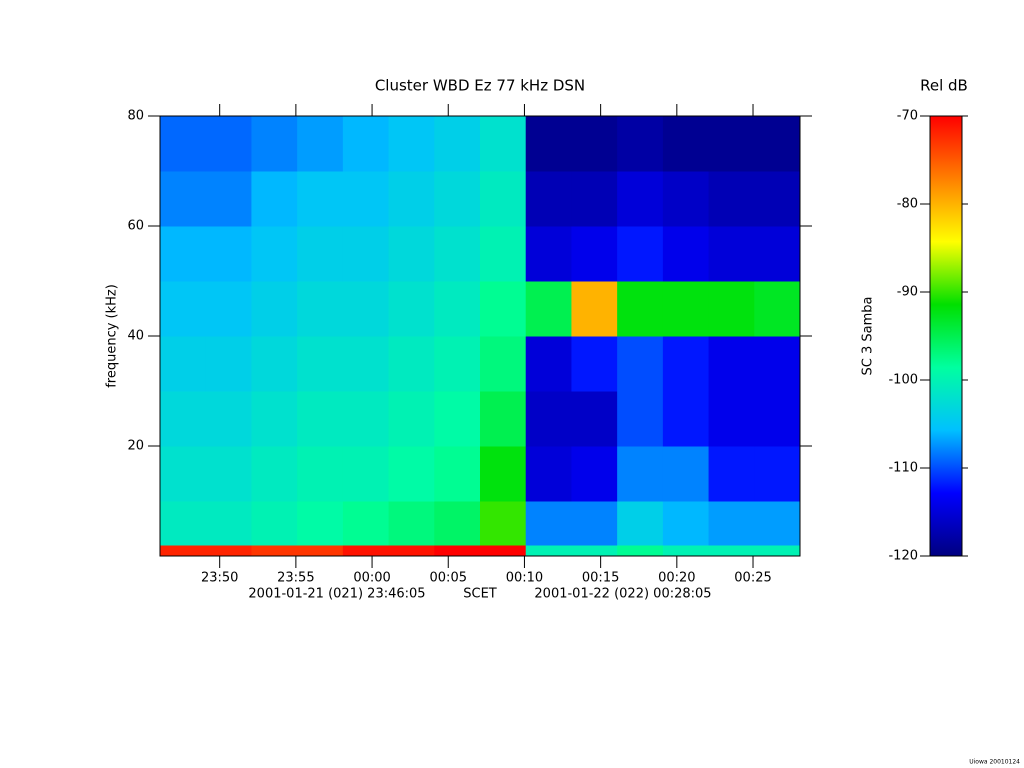 This screenshot has height=768, width=1024. Describe the element at coordinates (135, 336) in the screenshot. I see `y-tick-label: 40` at that location.